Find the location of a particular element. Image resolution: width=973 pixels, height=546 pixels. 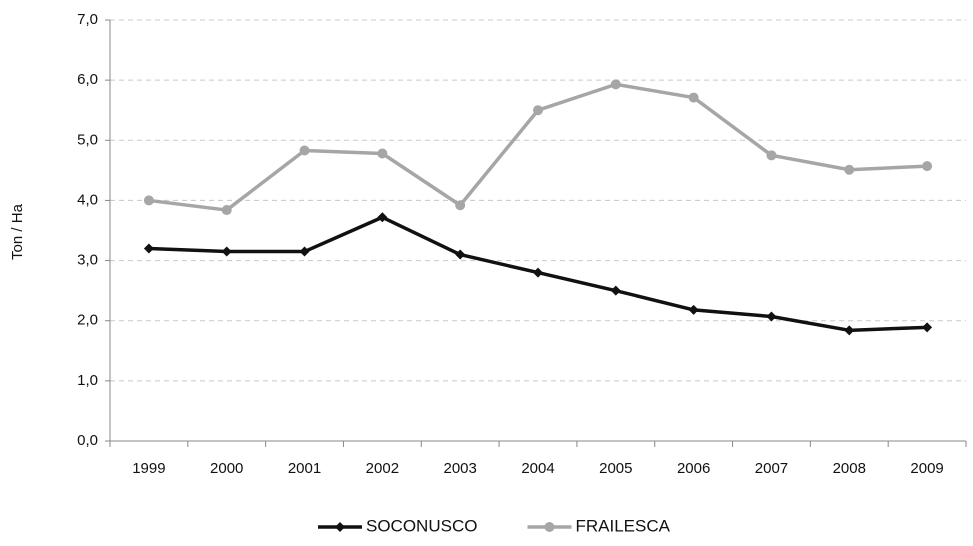

y-tick-label: 0,0 is located at coordinates (87, 440).